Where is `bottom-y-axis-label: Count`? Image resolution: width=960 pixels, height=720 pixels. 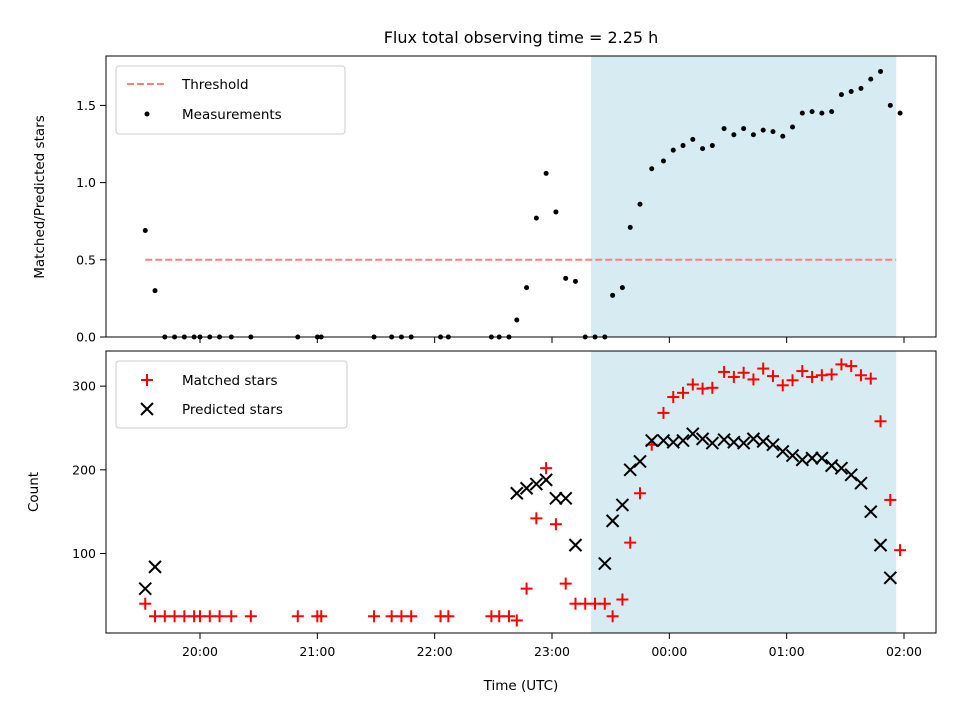
bottom-y-axis-label: Count is located at coordinates (34, 492).